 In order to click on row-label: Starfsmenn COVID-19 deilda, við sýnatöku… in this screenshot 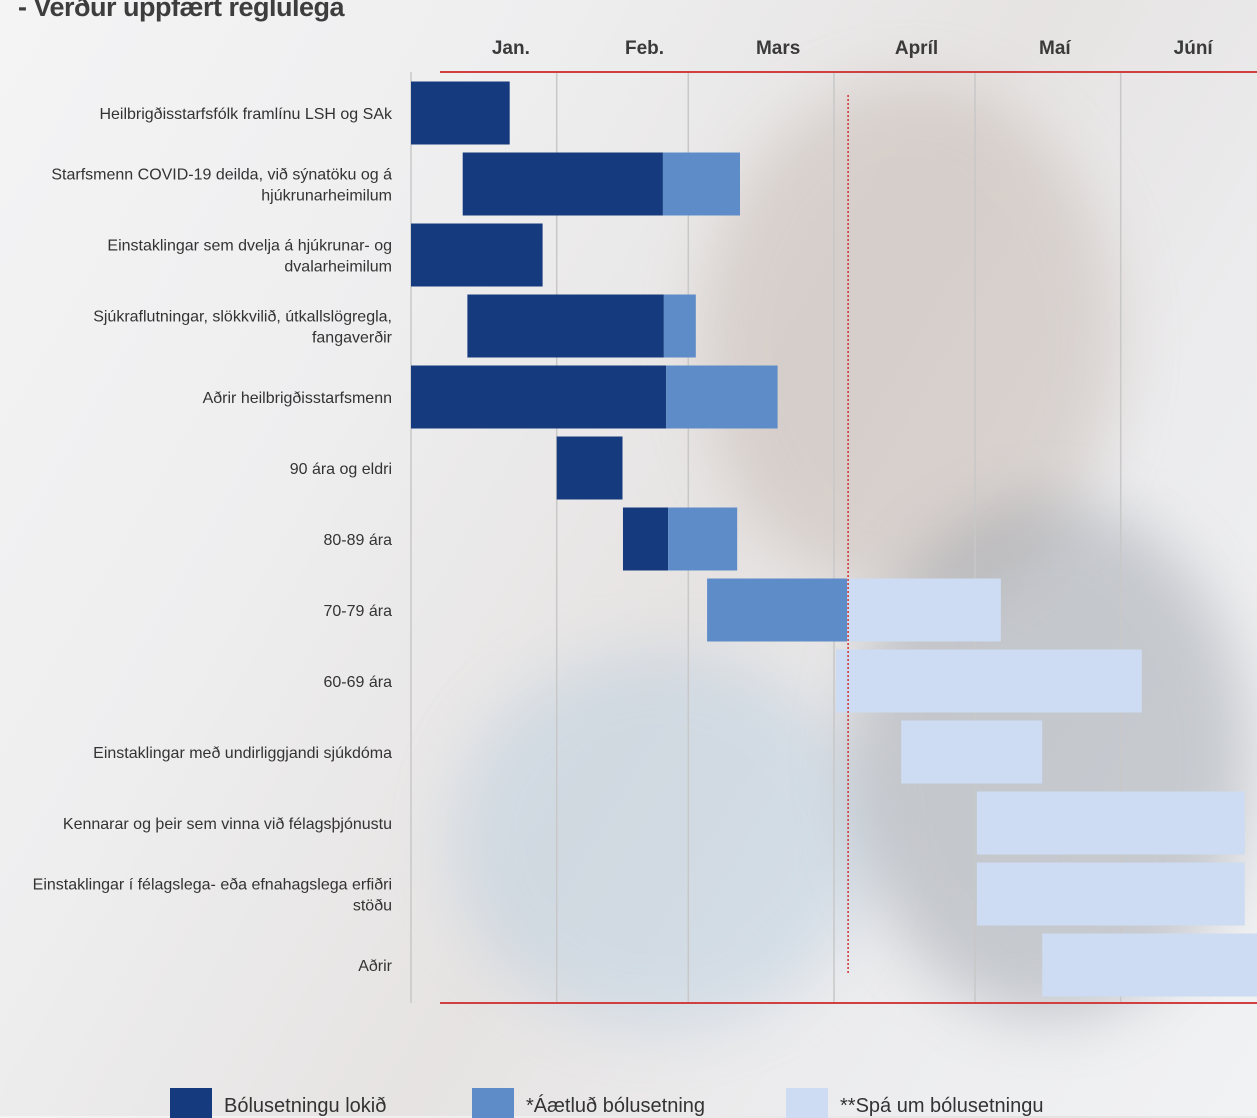, I will do `click(221, 175)`.